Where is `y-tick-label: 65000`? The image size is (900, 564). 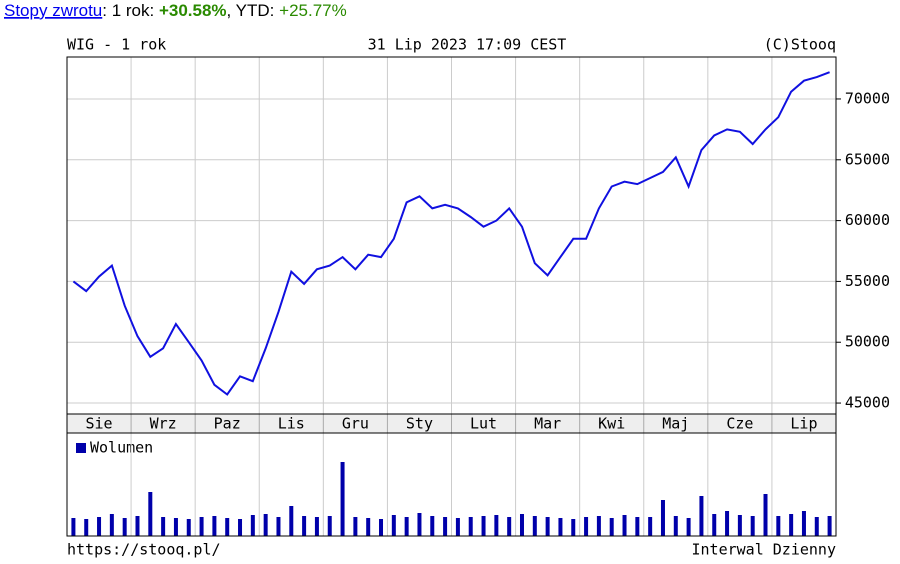 y-tick-label: 65000 is located at coordinates (867, 159).